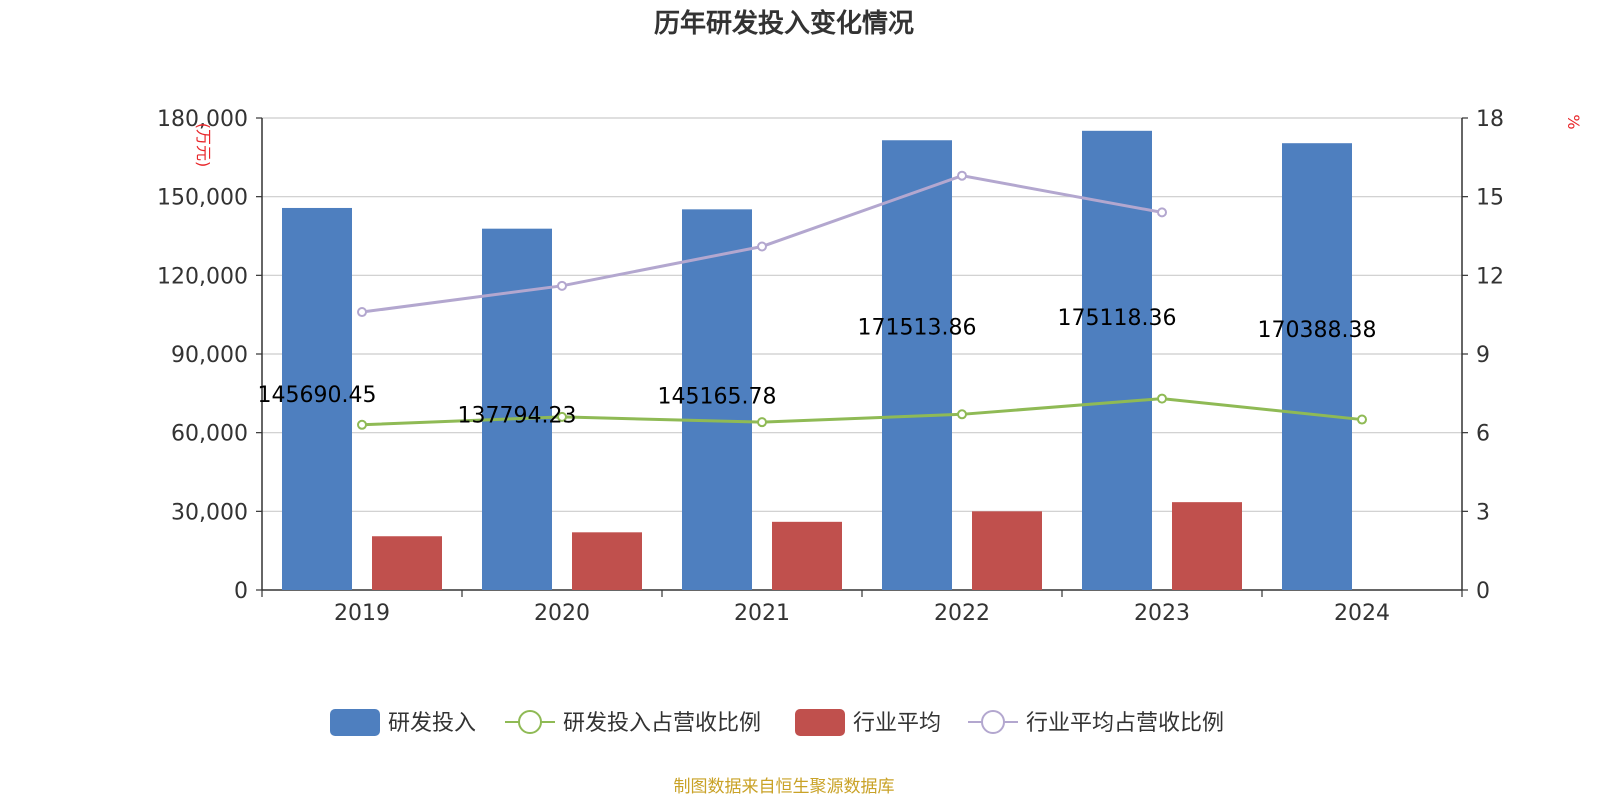 The image size is (1600, 800). Describe the element at coordinates (1162, 613) in the screenshot. I see `x-tick-label: 2023` at that location.